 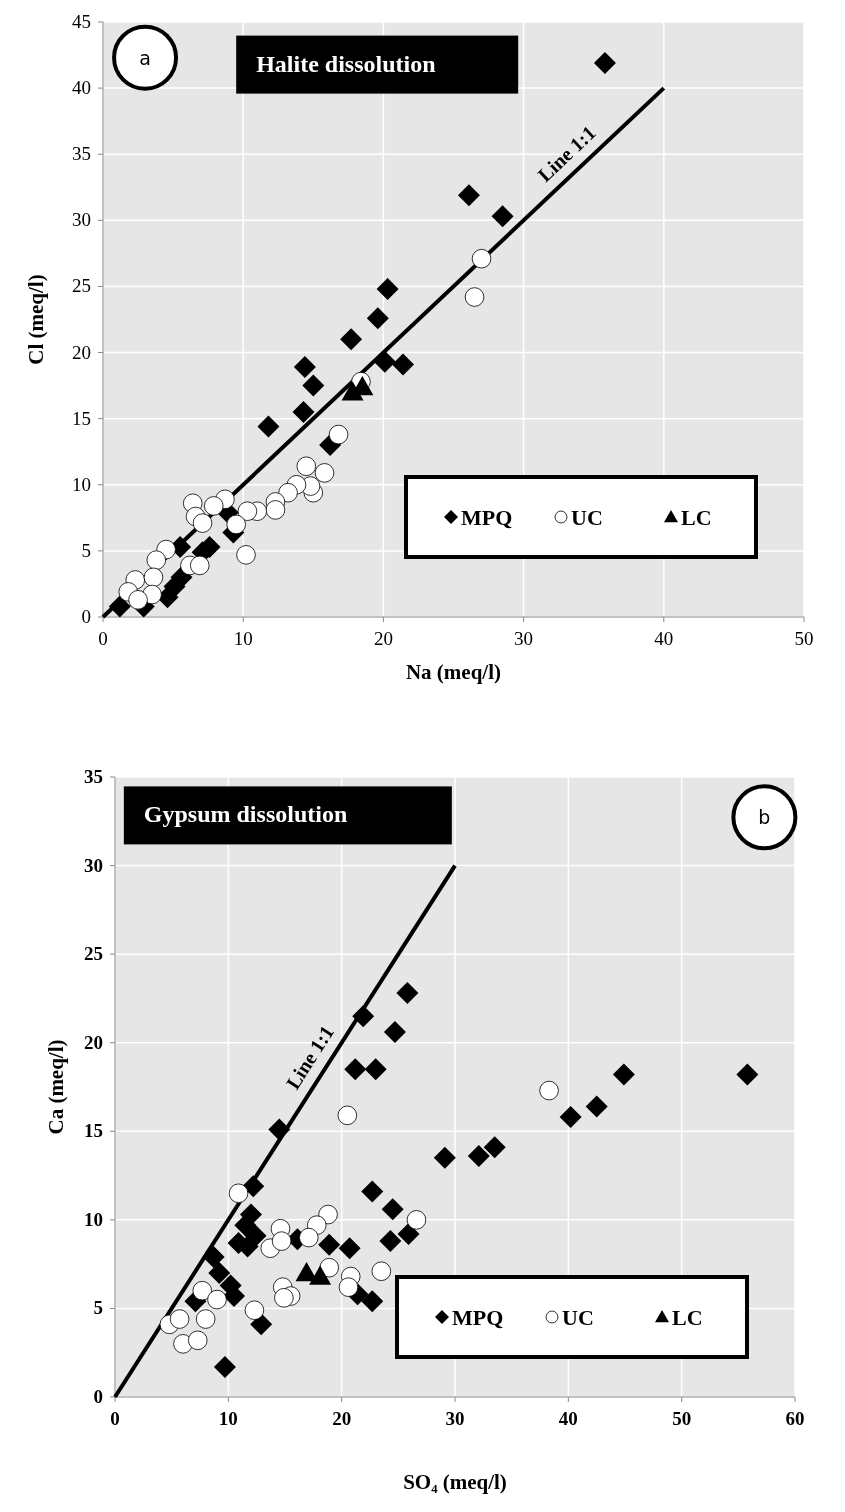 What do you see at coordinates (93, 865) in the screenshot?
I see `y-tick-label: 30` at bounding box center [93, 865].